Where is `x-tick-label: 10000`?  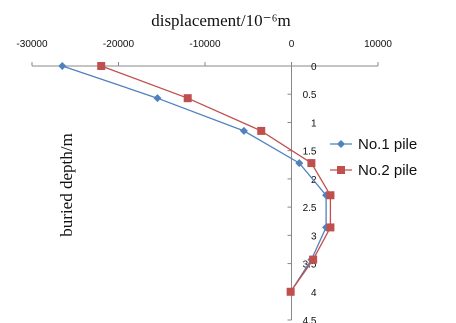 x-tick-label: 10000 is located at coordinates (378, 44).